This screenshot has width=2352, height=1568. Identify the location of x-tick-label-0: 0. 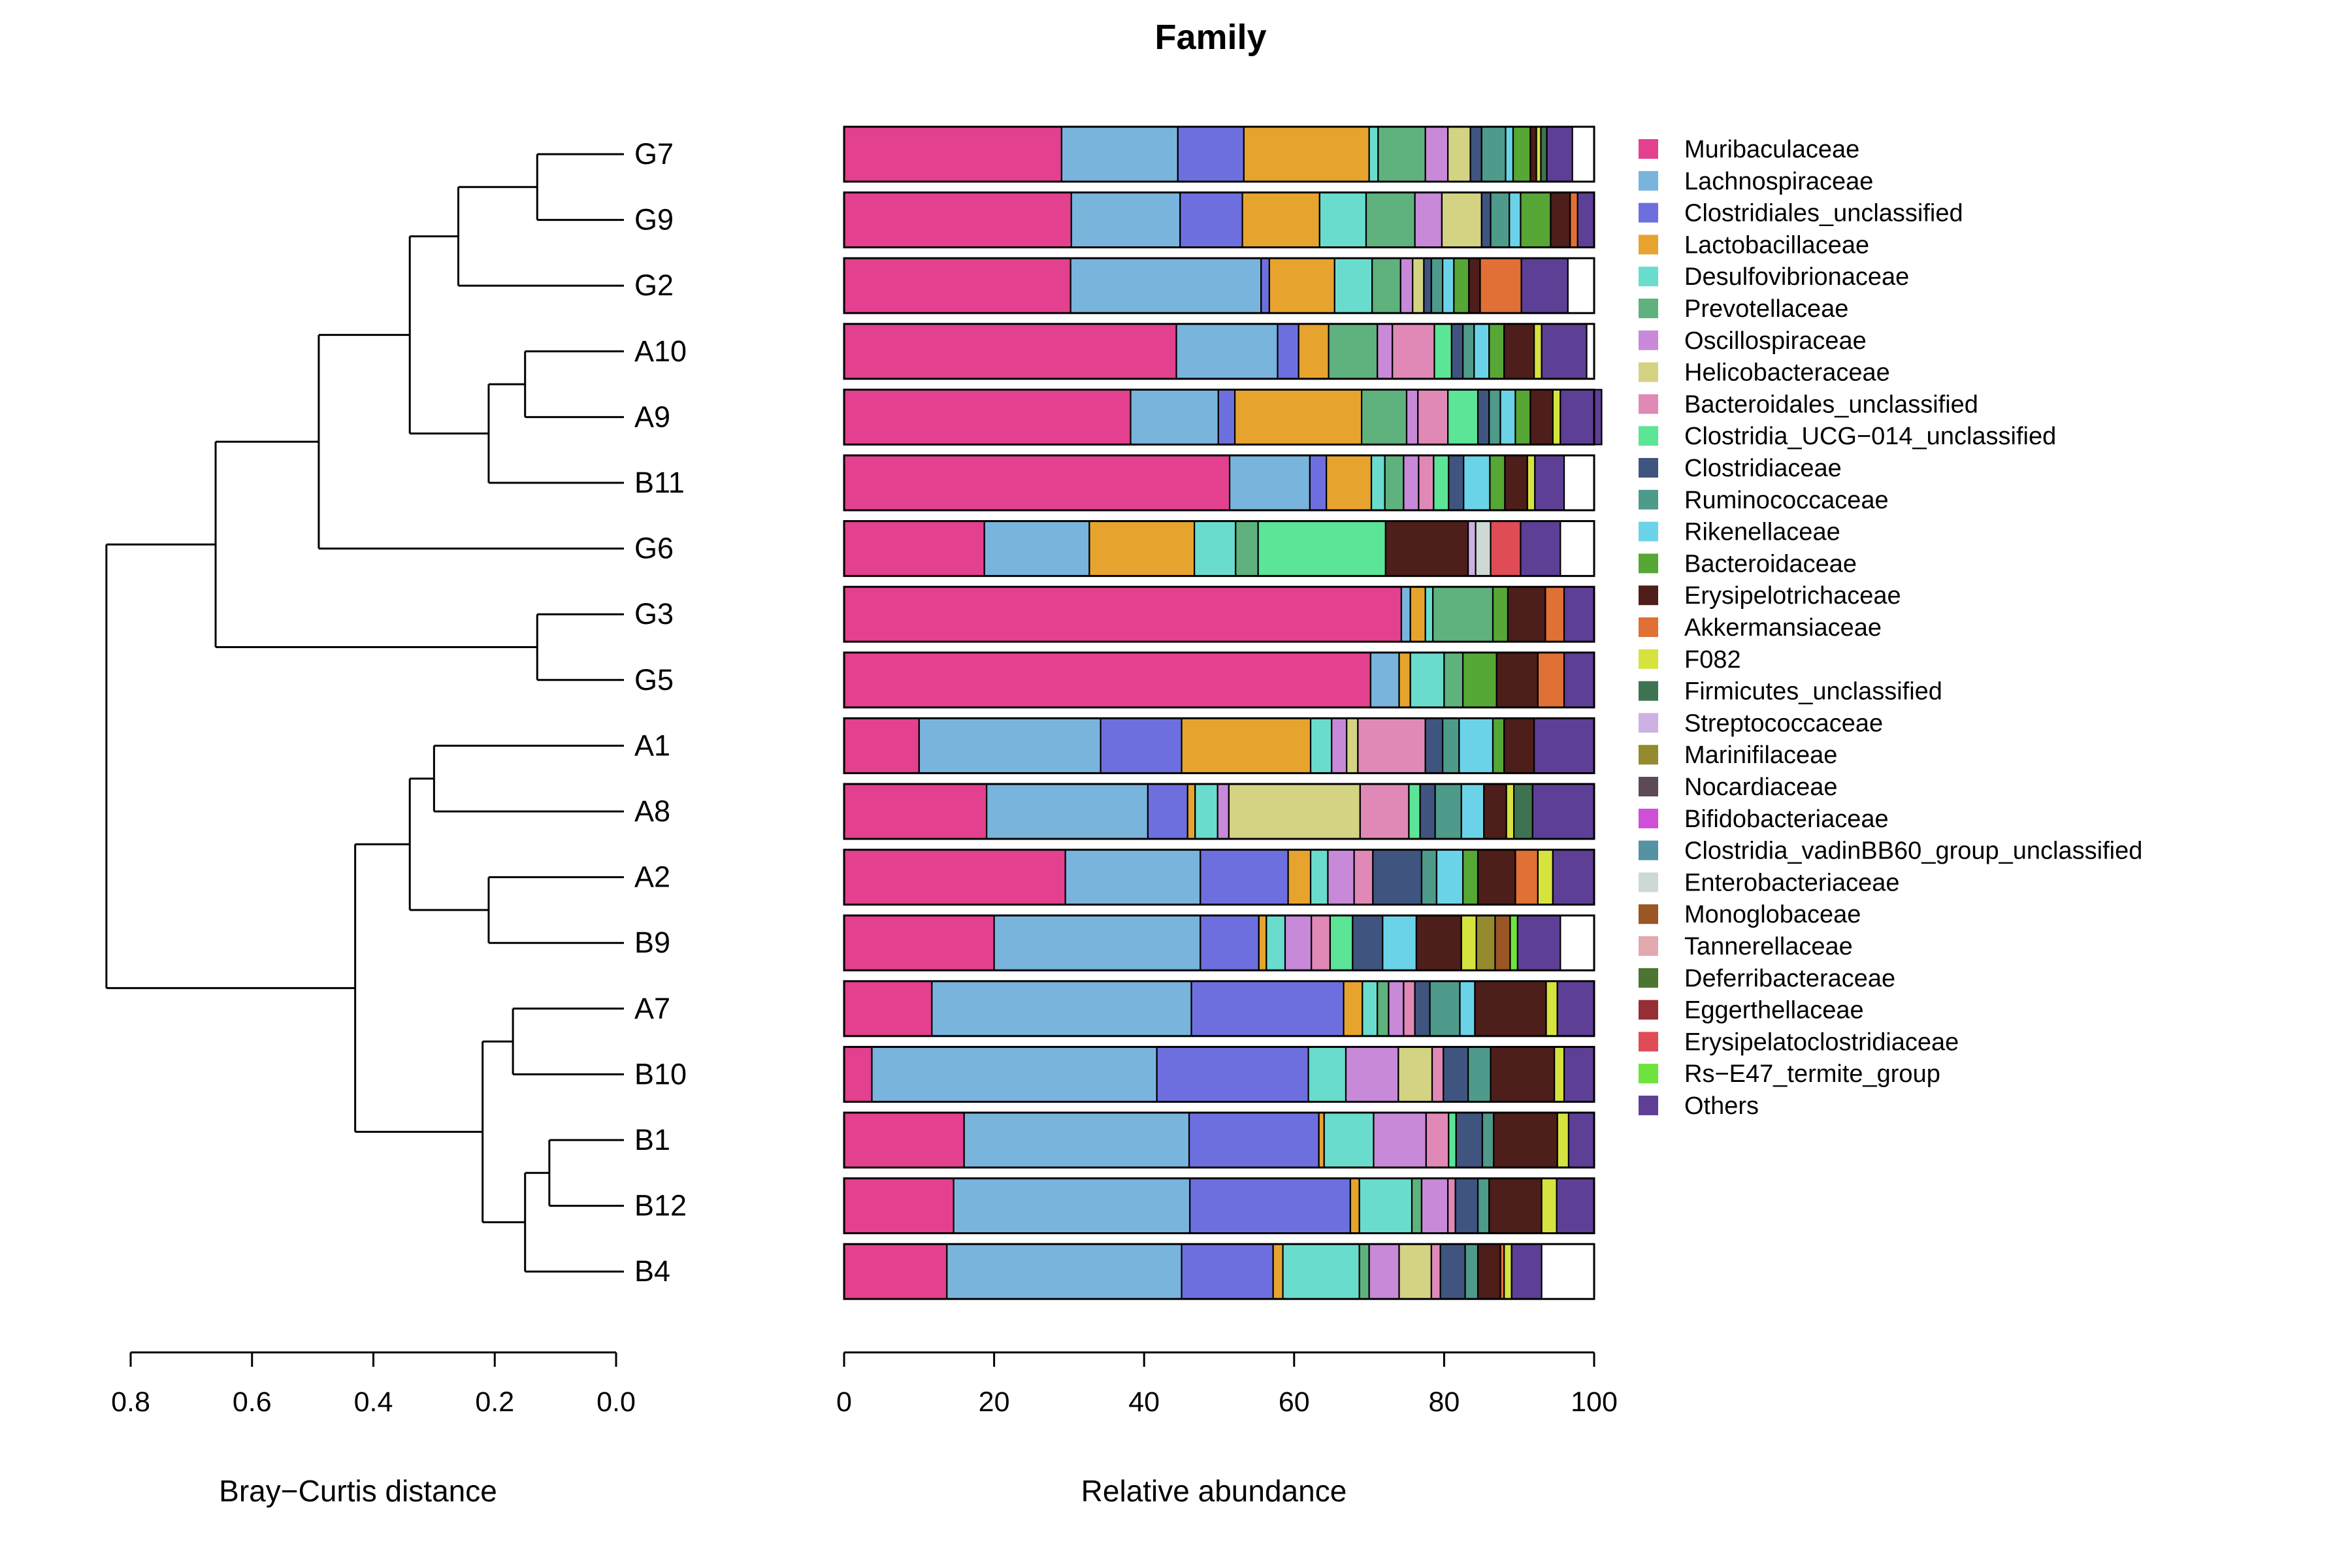
(844, 1402).